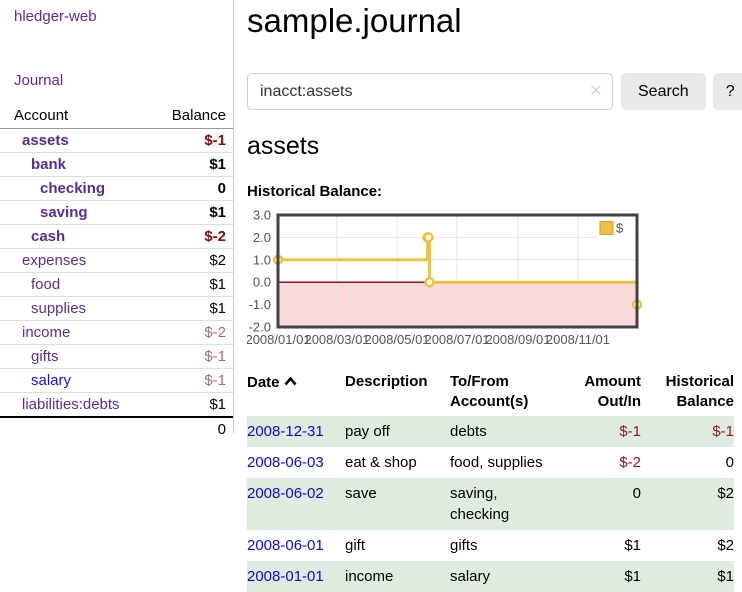 The width and height of the screenshot is (742, 592). What do you see at coordinates (215, 140) in the screenshot?
I see `account-balance: $-1` at bounding box center [215, 140].